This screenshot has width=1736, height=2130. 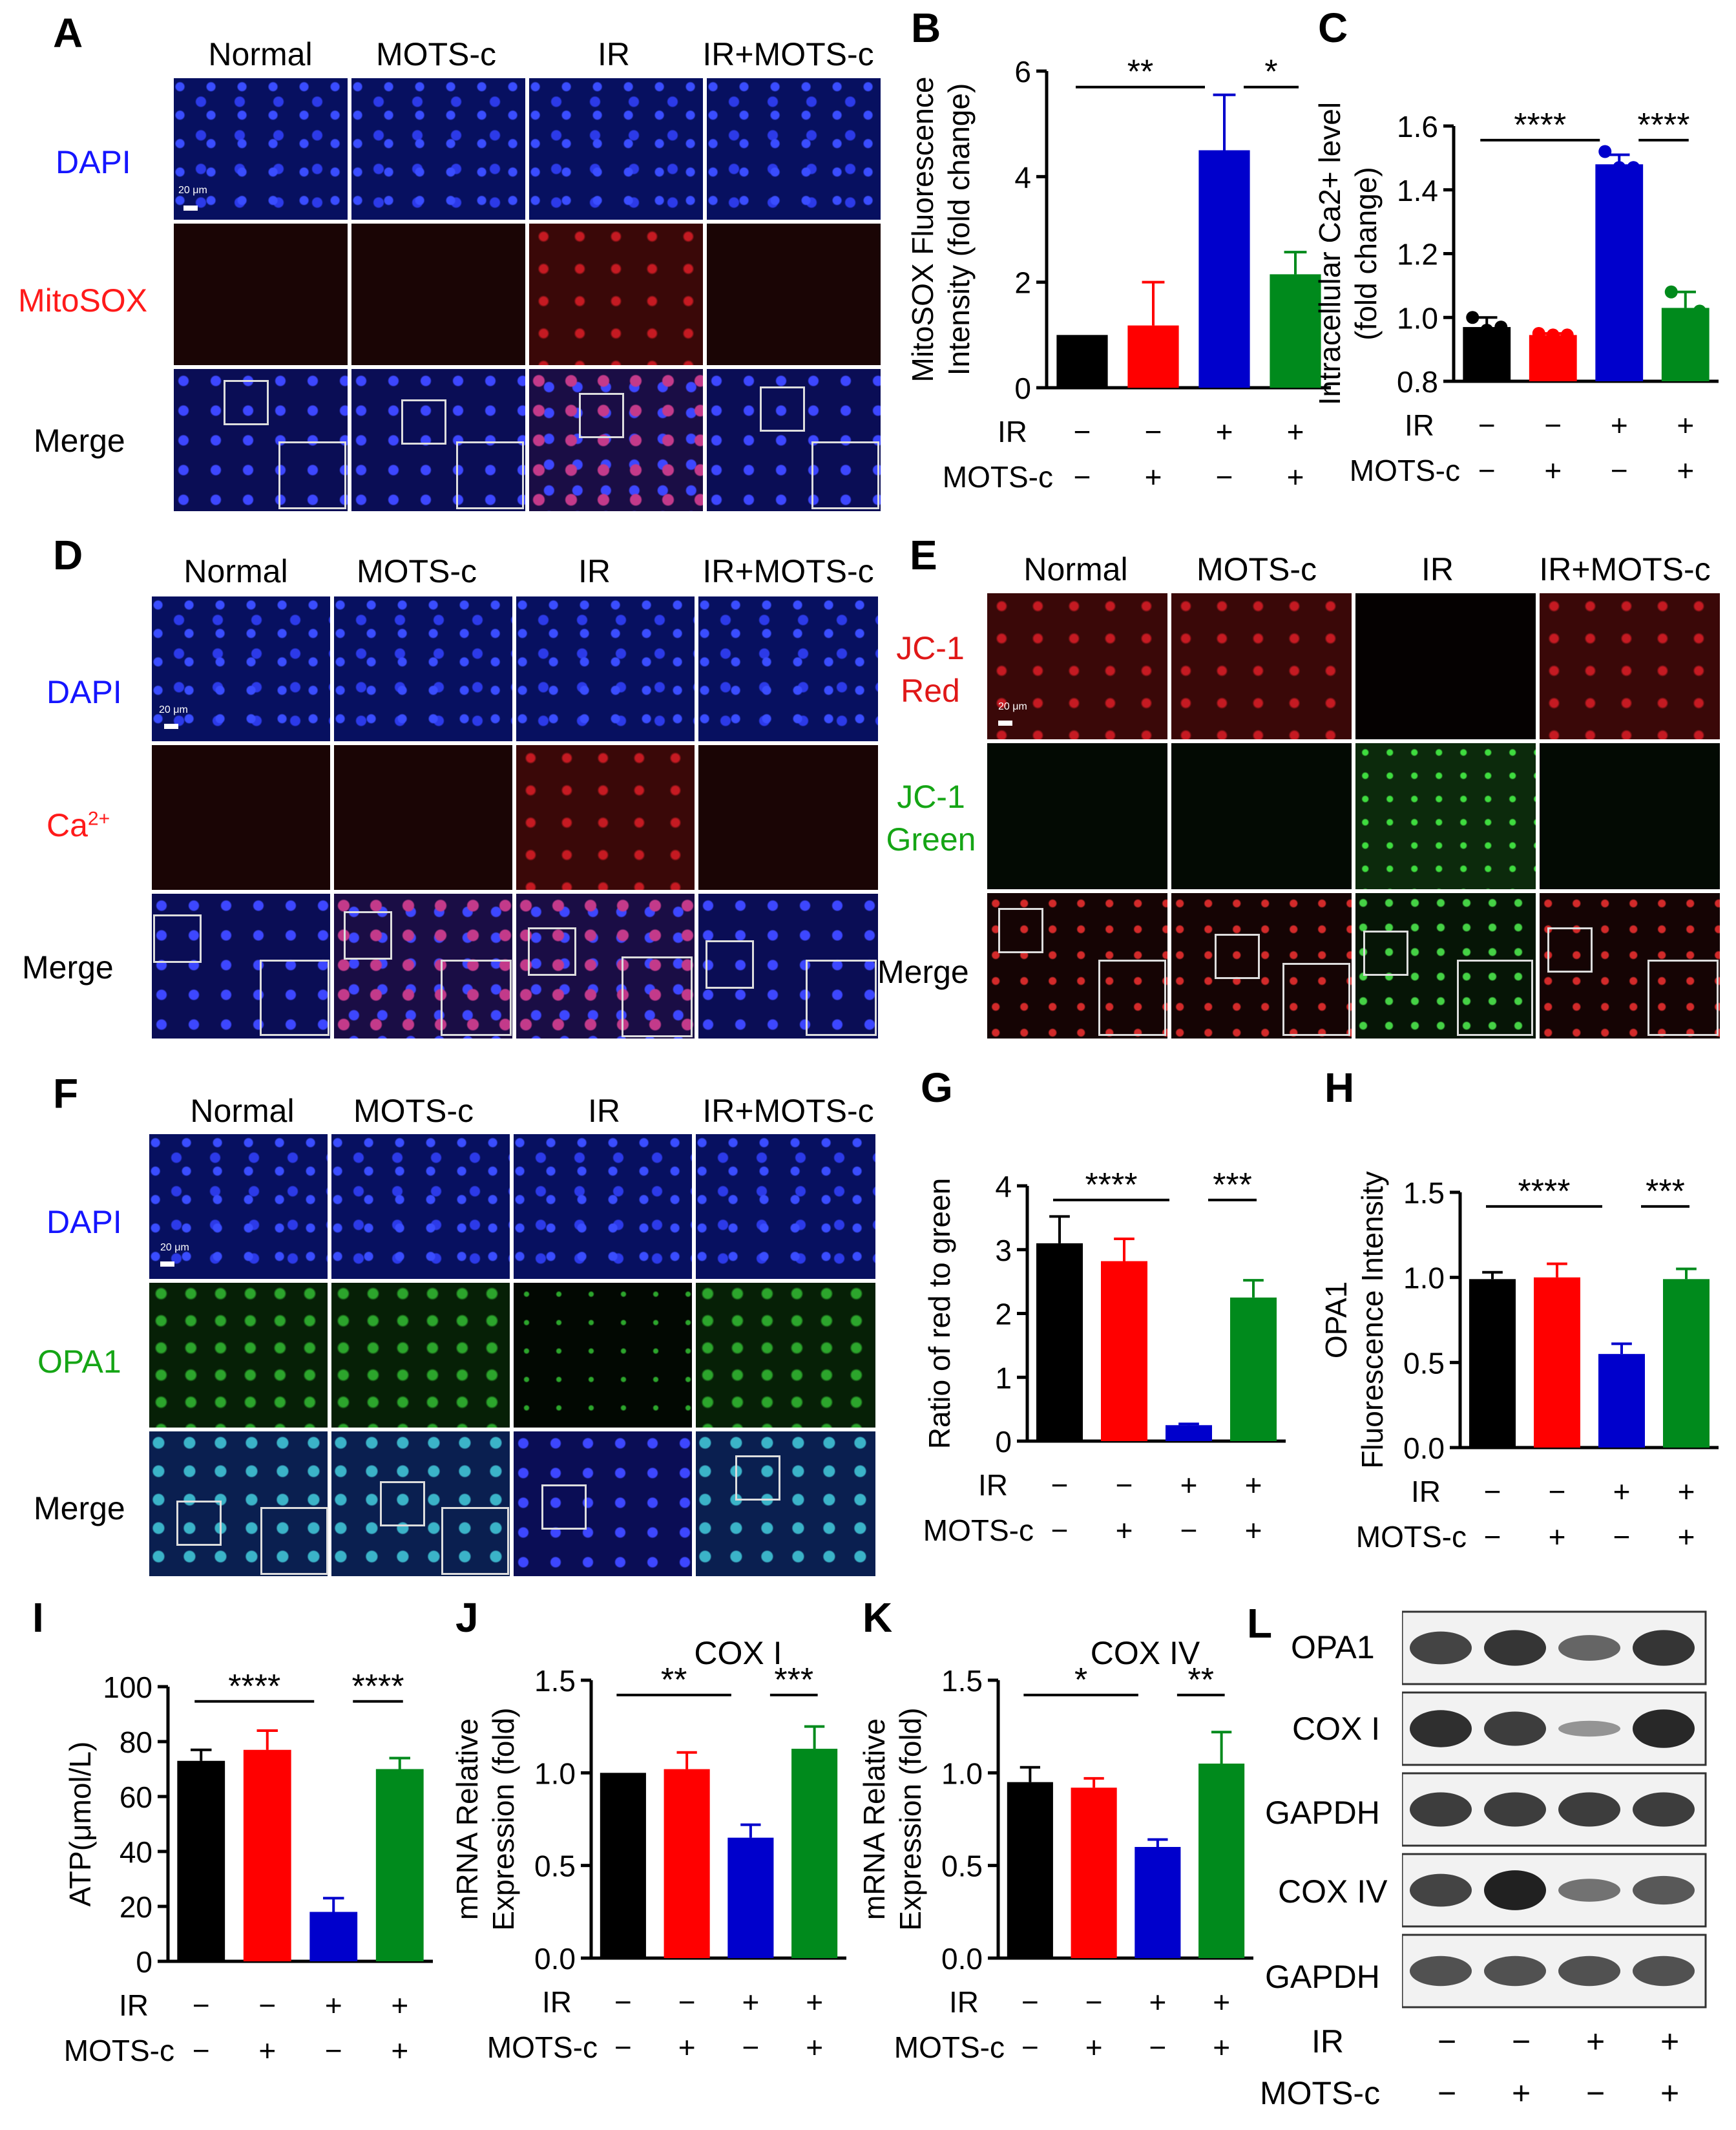 What do you see at coordinates (931, 840) in the screenshot?
I see `jc1-green-line2: Green` at bounding box center [931, 840].